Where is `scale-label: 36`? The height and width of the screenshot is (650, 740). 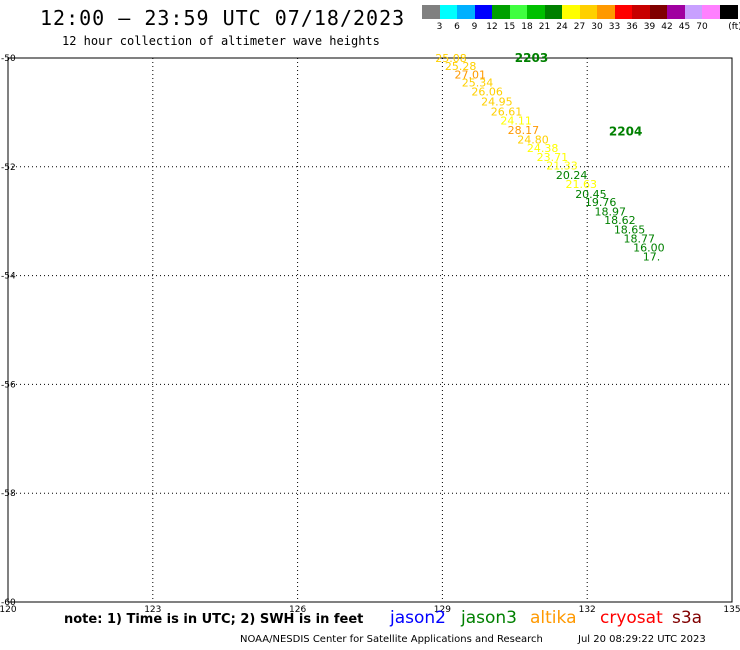 scale-label: 36 is located at coordinates (632, 27).